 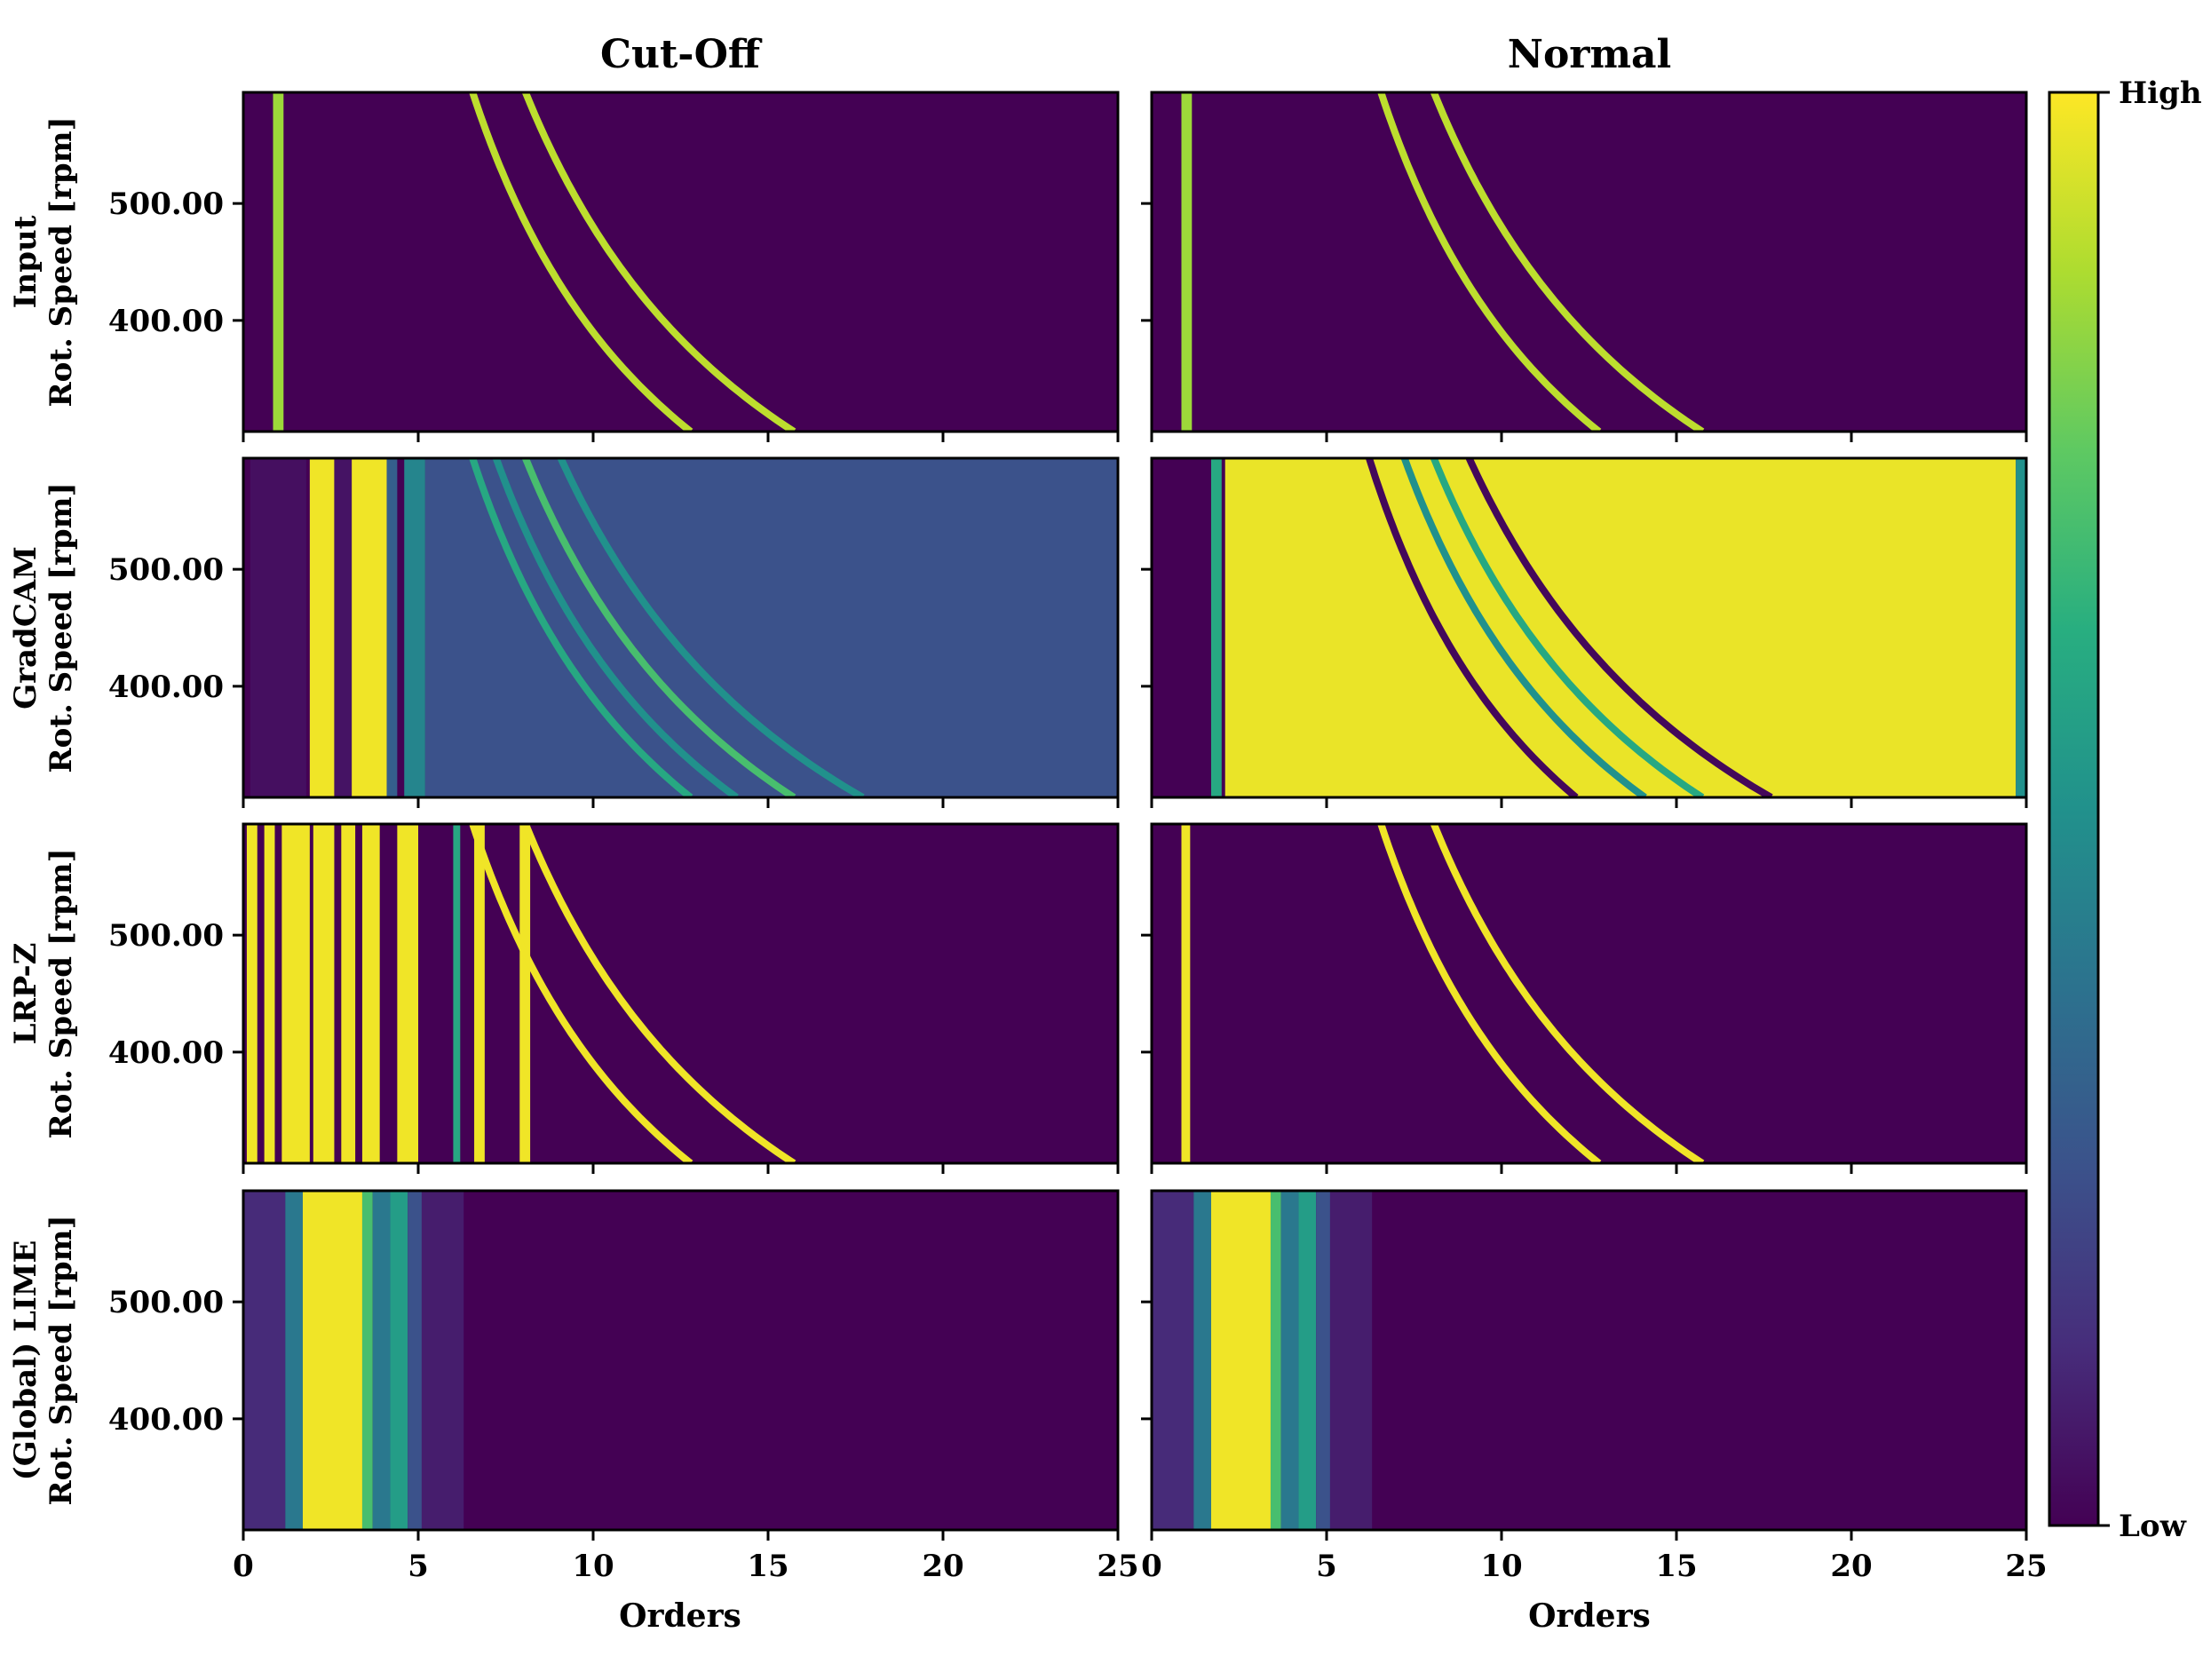 I want to click on colorbar-low-label: Low, so click(x=2153, y=1526).